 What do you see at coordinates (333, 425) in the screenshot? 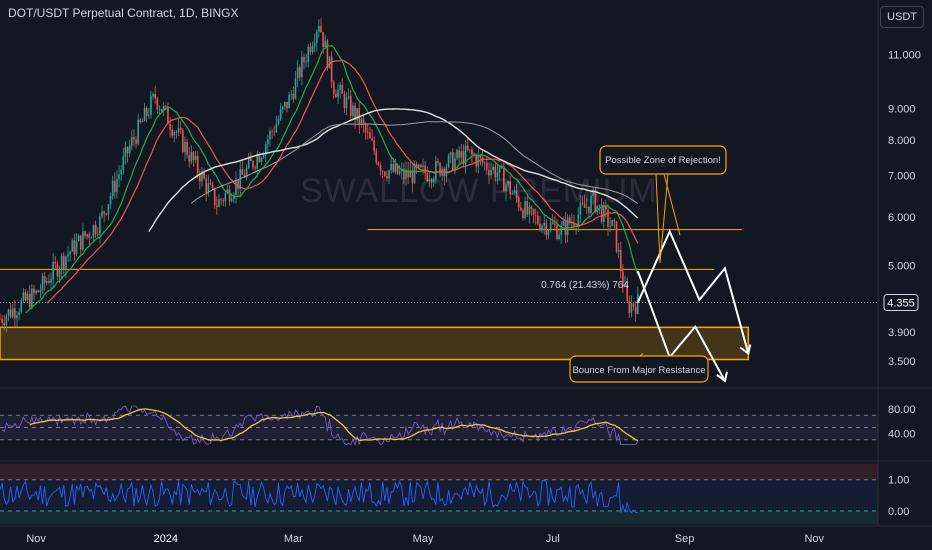
I see `rsi-ma-line` at bounding box center [333, 425].